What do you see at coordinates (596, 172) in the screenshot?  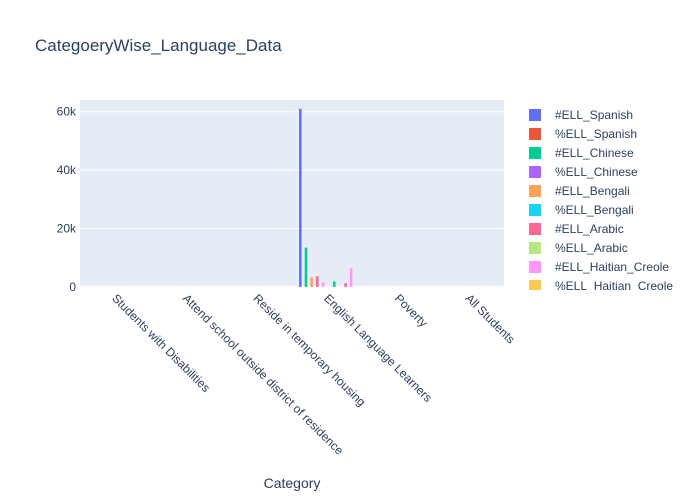 I see `legend-label: %ELL_Chinese` at bounding box center [596, 172].